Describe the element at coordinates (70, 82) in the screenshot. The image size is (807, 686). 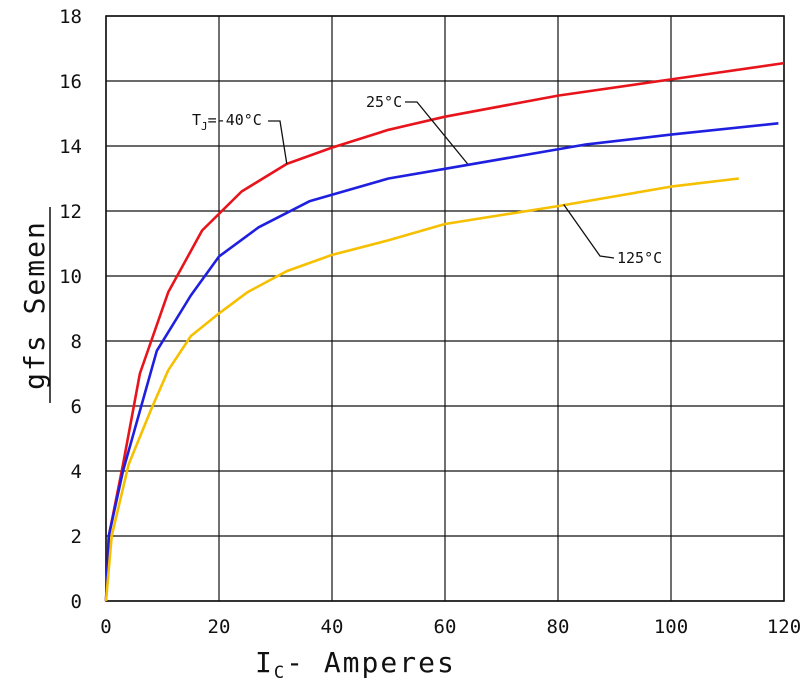
I see `y-tick-label: 16` at that location.